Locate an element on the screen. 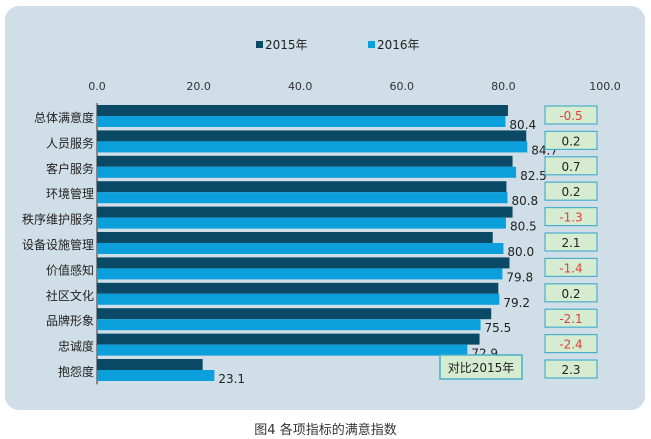  legend-label: 2015年 is located at coordinates (286, 45).